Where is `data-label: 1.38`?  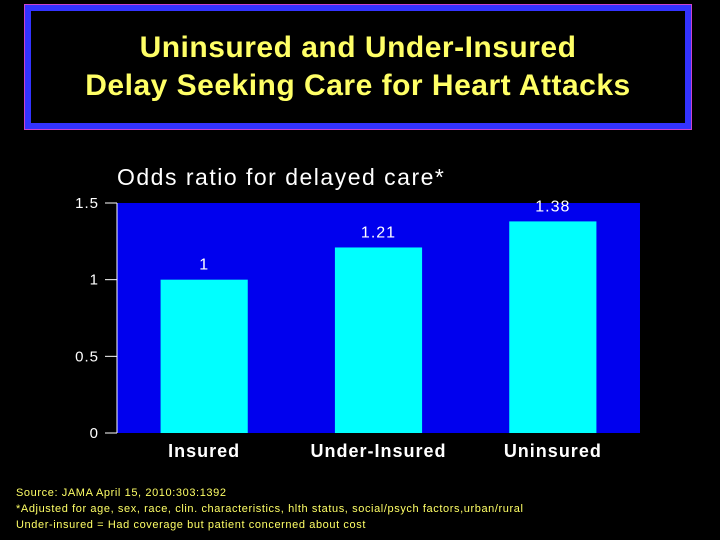
data-label: 1.38 is located at coordinates (552, 206).